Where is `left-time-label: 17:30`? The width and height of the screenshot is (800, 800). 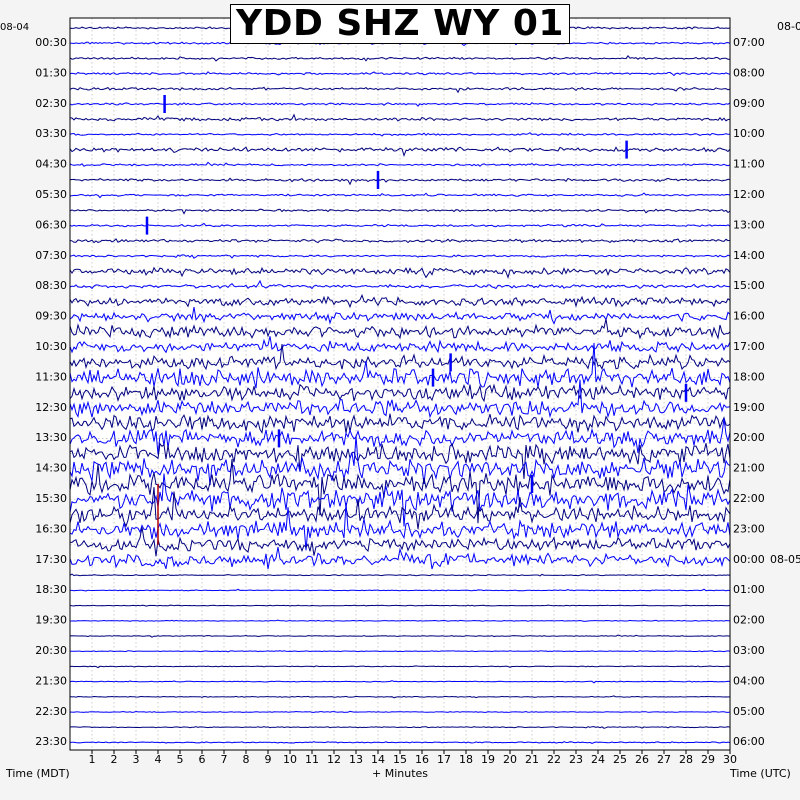 left-time-label: 17:30 is located at coordinates (51, 559).